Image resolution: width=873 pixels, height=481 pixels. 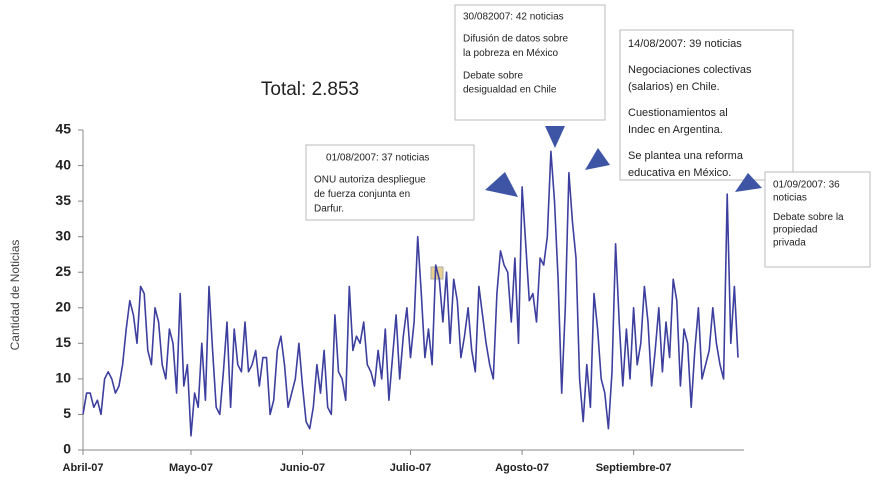 I want to click on callout-text: 01/08/2007: 37 noticias, so click(x=377, y=158).